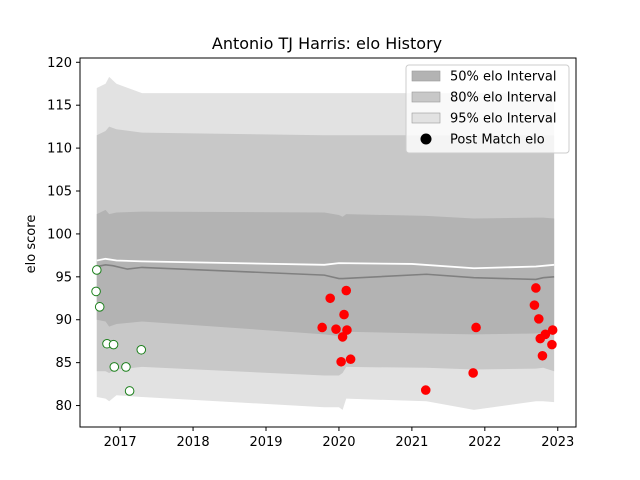 This screenshot has width=640, height=480. Describe the element at coordinates (59, 106) in the screenshot. I see `y-tick-label: 115` at that location.